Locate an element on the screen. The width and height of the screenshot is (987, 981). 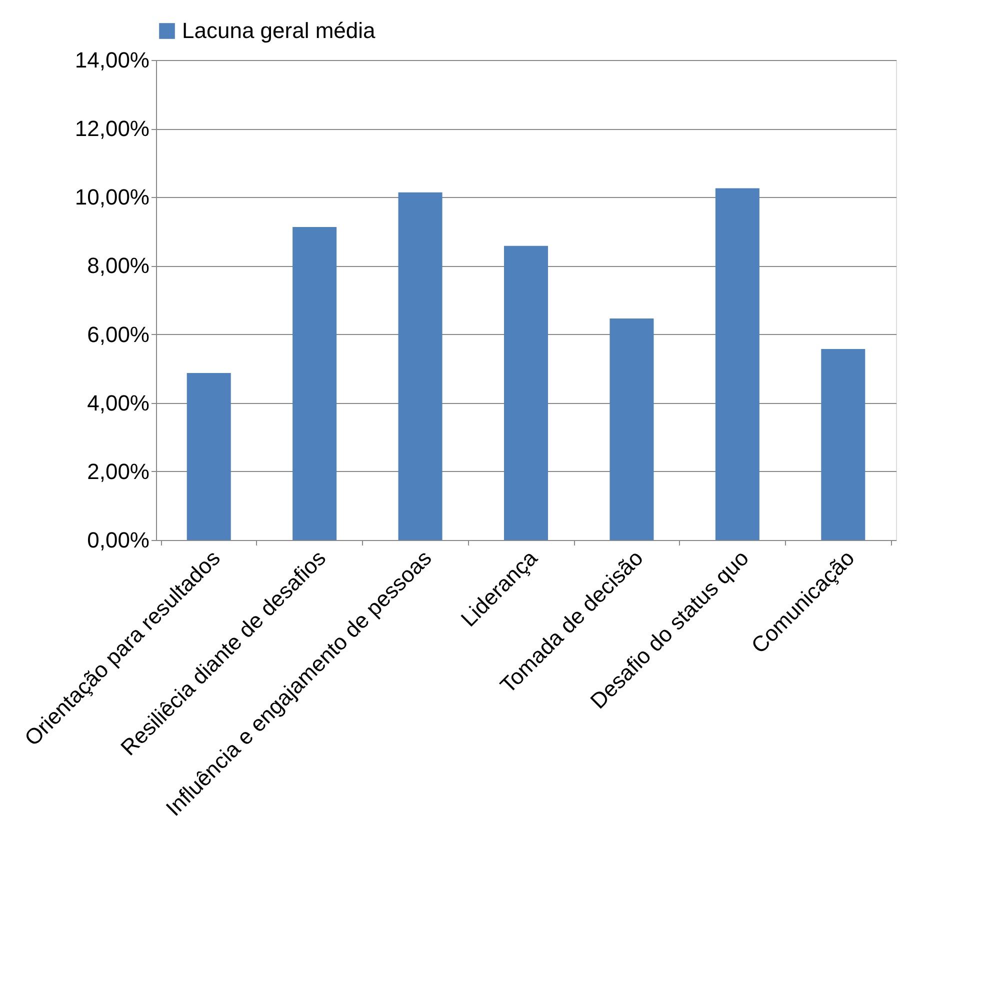
legend-label: Lacuna geral média is located at coordinates (279, 30).